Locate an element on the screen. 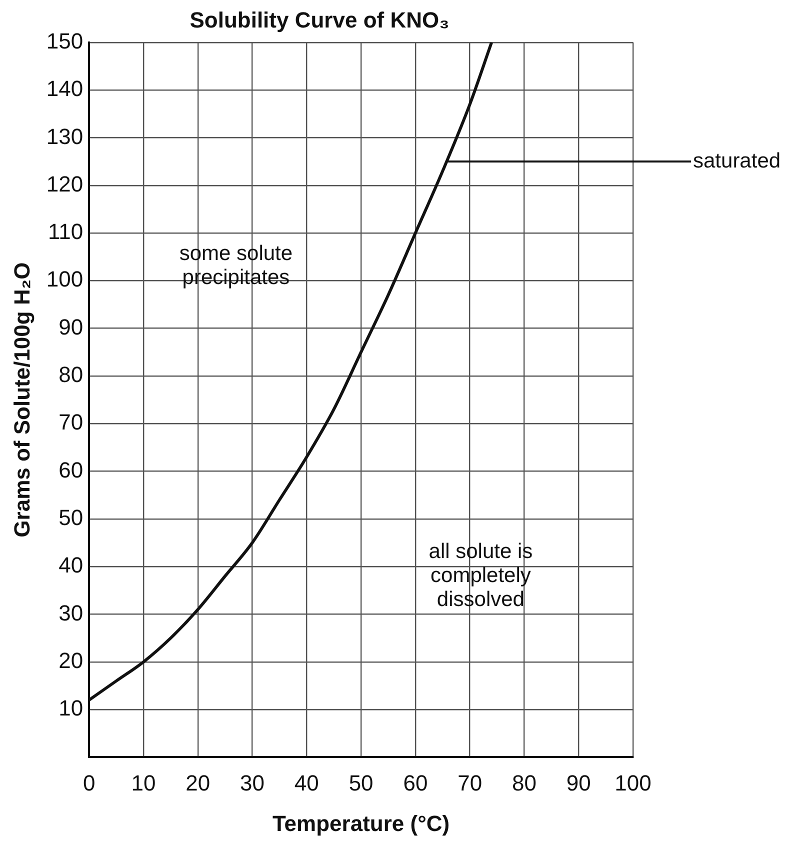 The image size is (793, 848). y-tick-label: 130 is located at coordinates (65, 136).